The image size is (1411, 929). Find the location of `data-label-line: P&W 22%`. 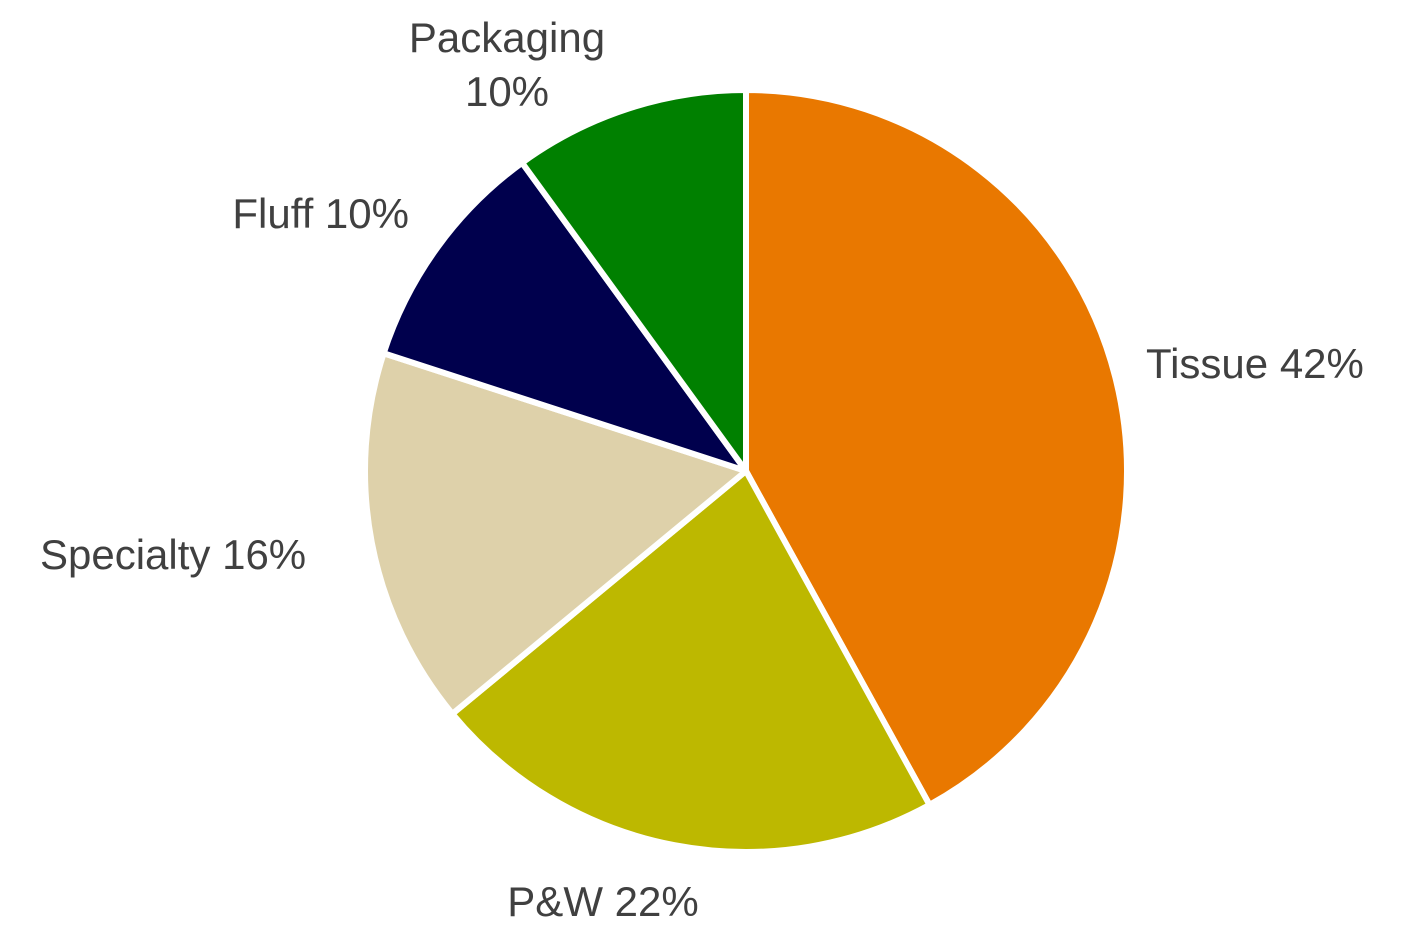

data-label-line: P&W 22% is located at coordinates (602, 901).